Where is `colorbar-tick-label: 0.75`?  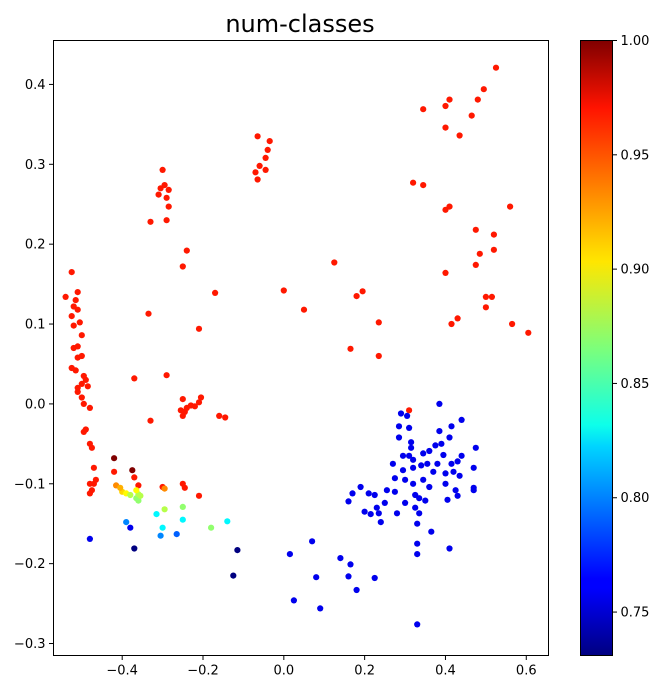
colorbar-tick-label: 0.75 is located at coordinates (635, 613).